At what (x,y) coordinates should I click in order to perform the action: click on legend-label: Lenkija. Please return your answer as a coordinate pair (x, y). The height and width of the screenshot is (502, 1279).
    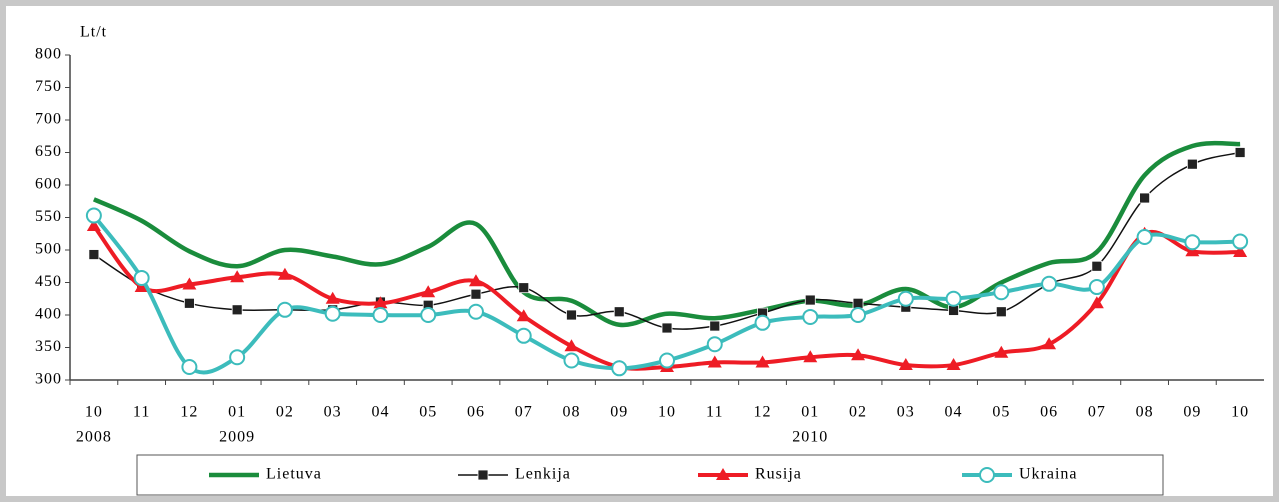
    Looking at the image, I should click on (543, 474).